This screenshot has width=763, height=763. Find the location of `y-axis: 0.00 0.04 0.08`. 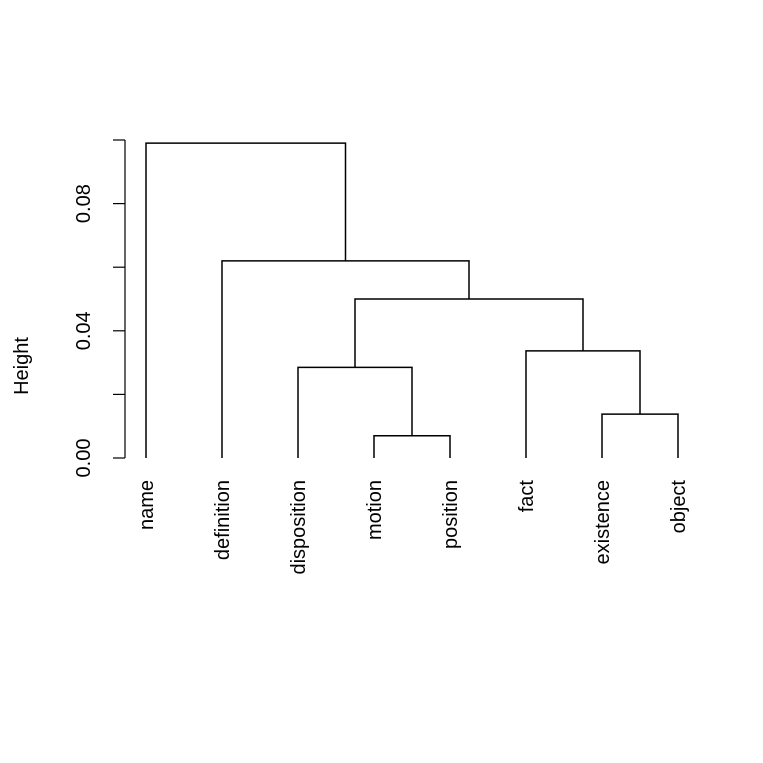

y-axis: 0.00 0.04 0.08 is located at coordinates (99, 308).